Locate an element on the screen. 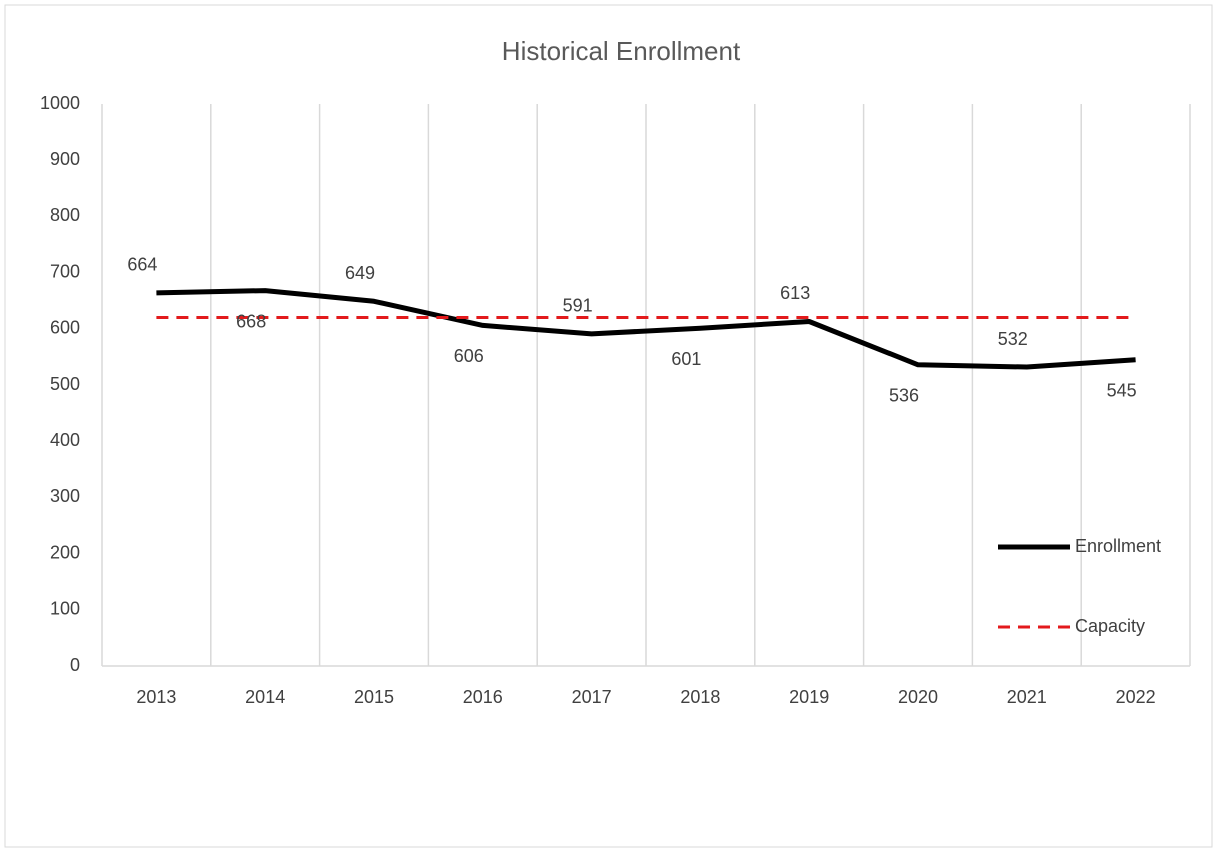 This screenshot has width=1215, height=855. y-tick-label: 300 is located at coordinates (65, 496).